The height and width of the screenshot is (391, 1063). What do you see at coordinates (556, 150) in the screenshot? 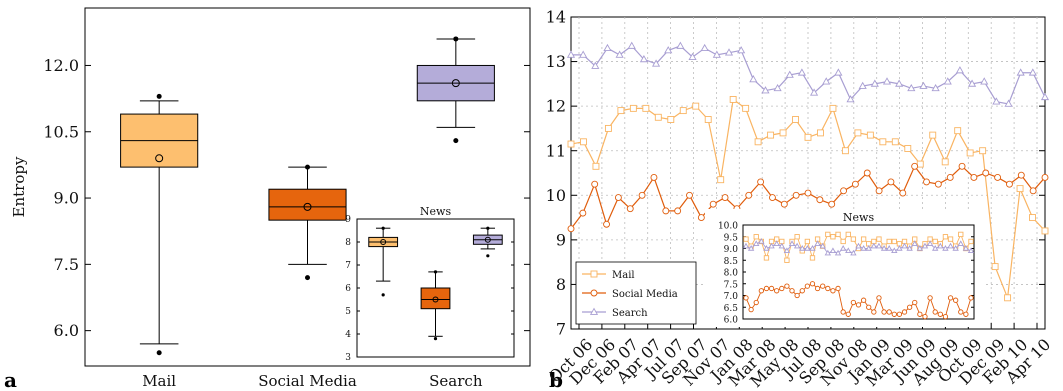
I see `line-b-ytick-label: 11` at bounding box center [556, 150].